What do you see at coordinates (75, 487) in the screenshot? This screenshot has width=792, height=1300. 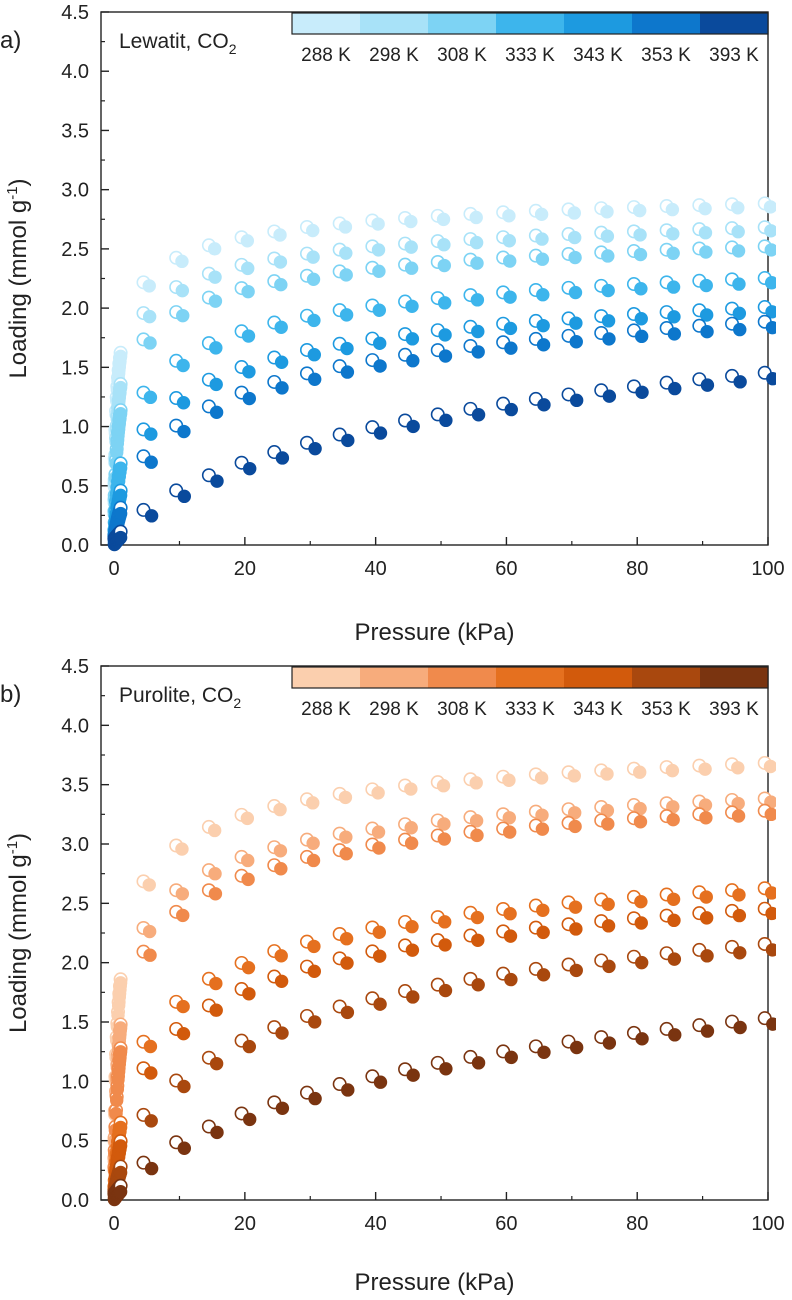 I see `y-tick-label: 0.5` at bounding box center [75, 487].